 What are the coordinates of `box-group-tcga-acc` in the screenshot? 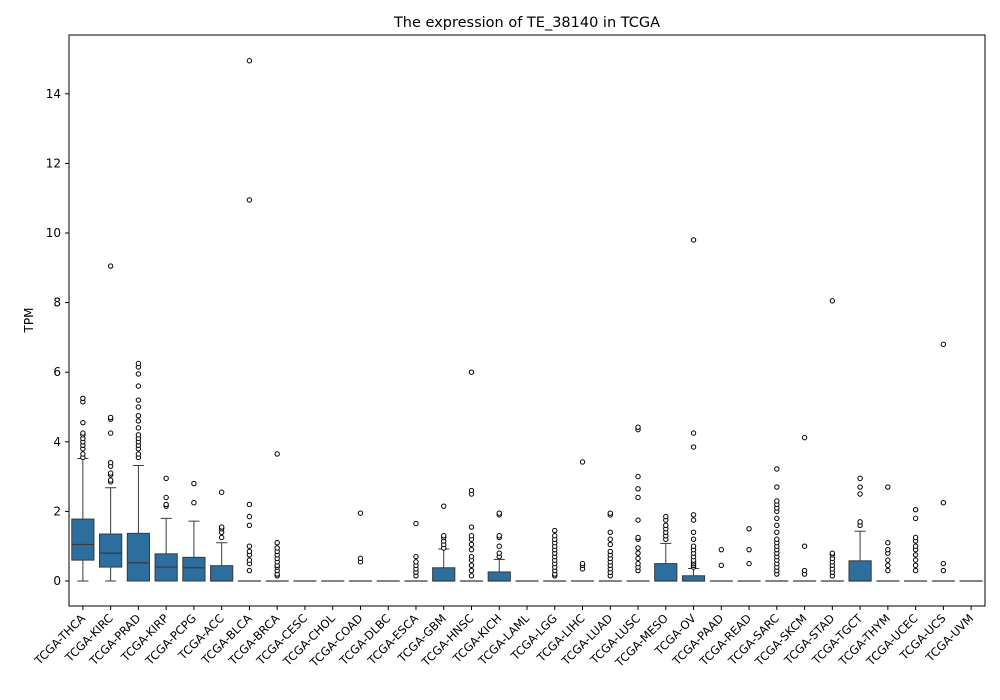 It's located at (222, 535).